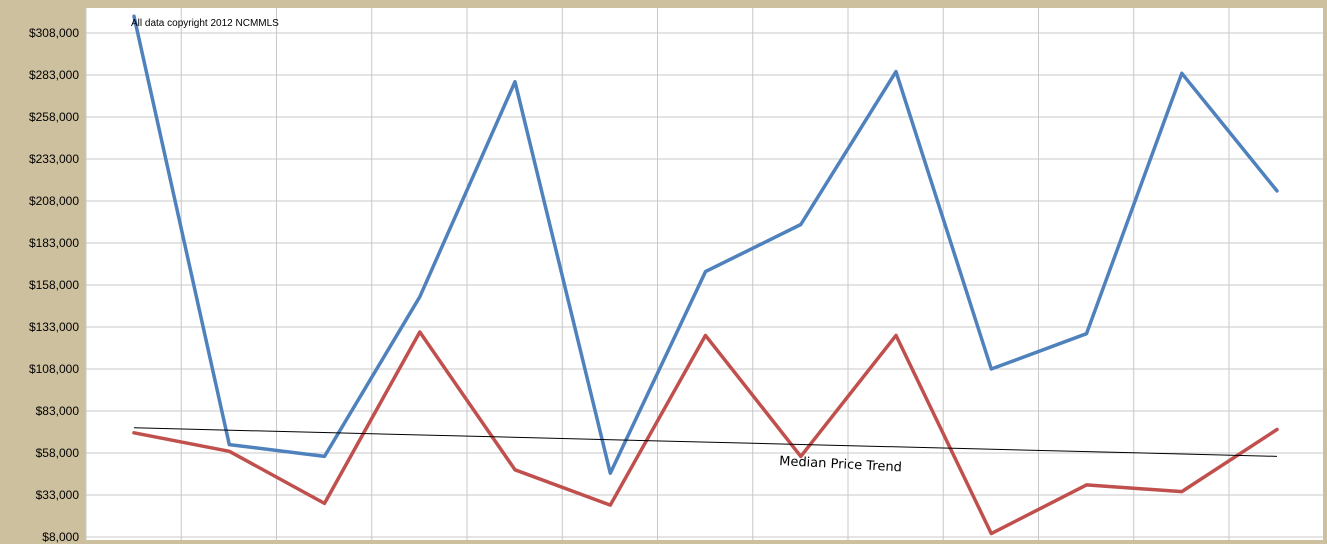 Image resolution: width=1327 pixels, height=544 pixels. What do you see at coordinates (840, 464) in the screenshot?
I see `trendline-label: Median Price Trend` at bounding box center [840, 464].